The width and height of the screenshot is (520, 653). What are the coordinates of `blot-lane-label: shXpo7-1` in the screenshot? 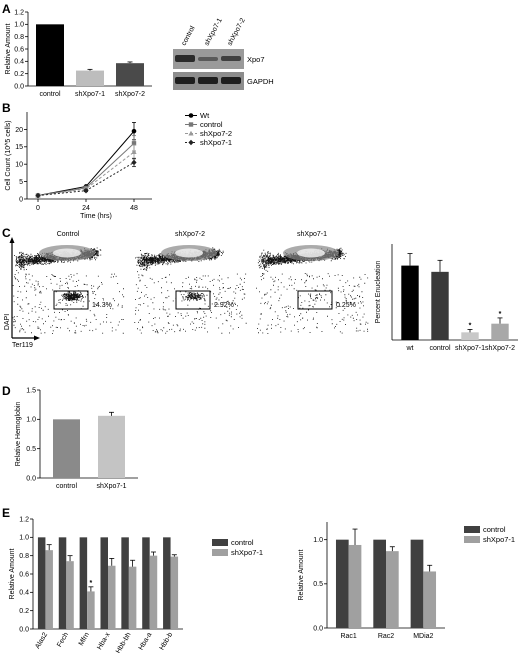 It's located at (214, 32).